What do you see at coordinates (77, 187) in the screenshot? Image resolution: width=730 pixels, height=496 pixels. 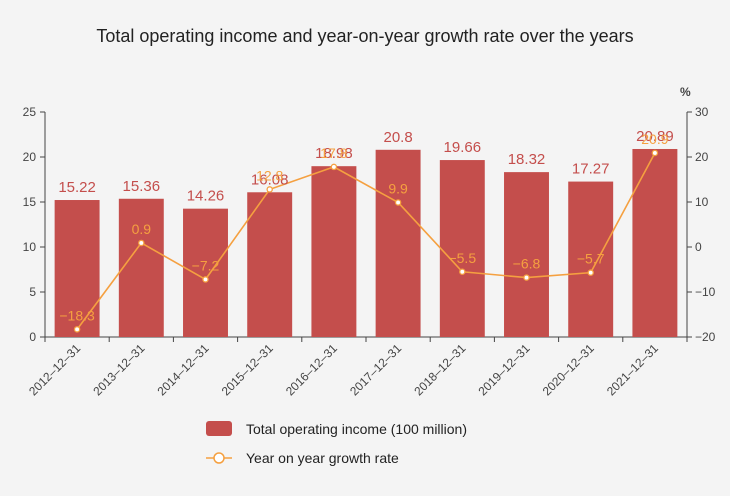 I see `bar-value-label: 15.22` at bounding box center [77, 187].